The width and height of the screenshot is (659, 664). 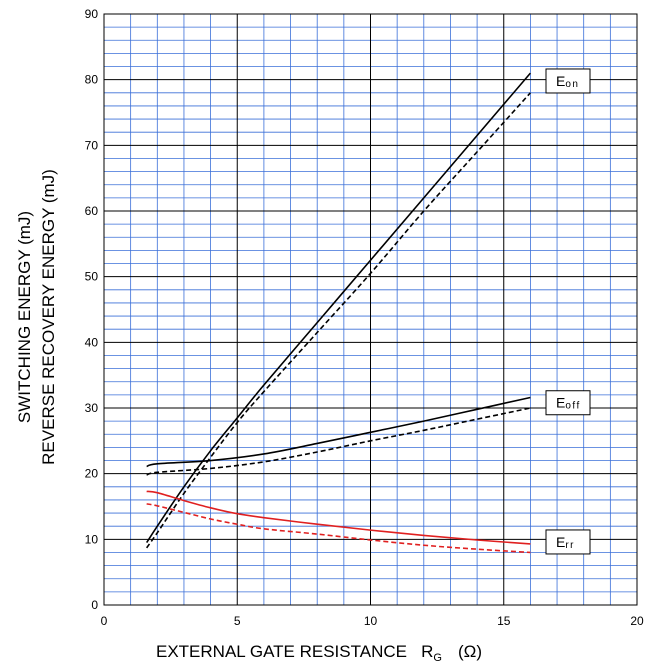 What do you see at coordinates (104, 621) in the screenshot?
I see `x-tick-label: 0` at bounding box center [104, 621].